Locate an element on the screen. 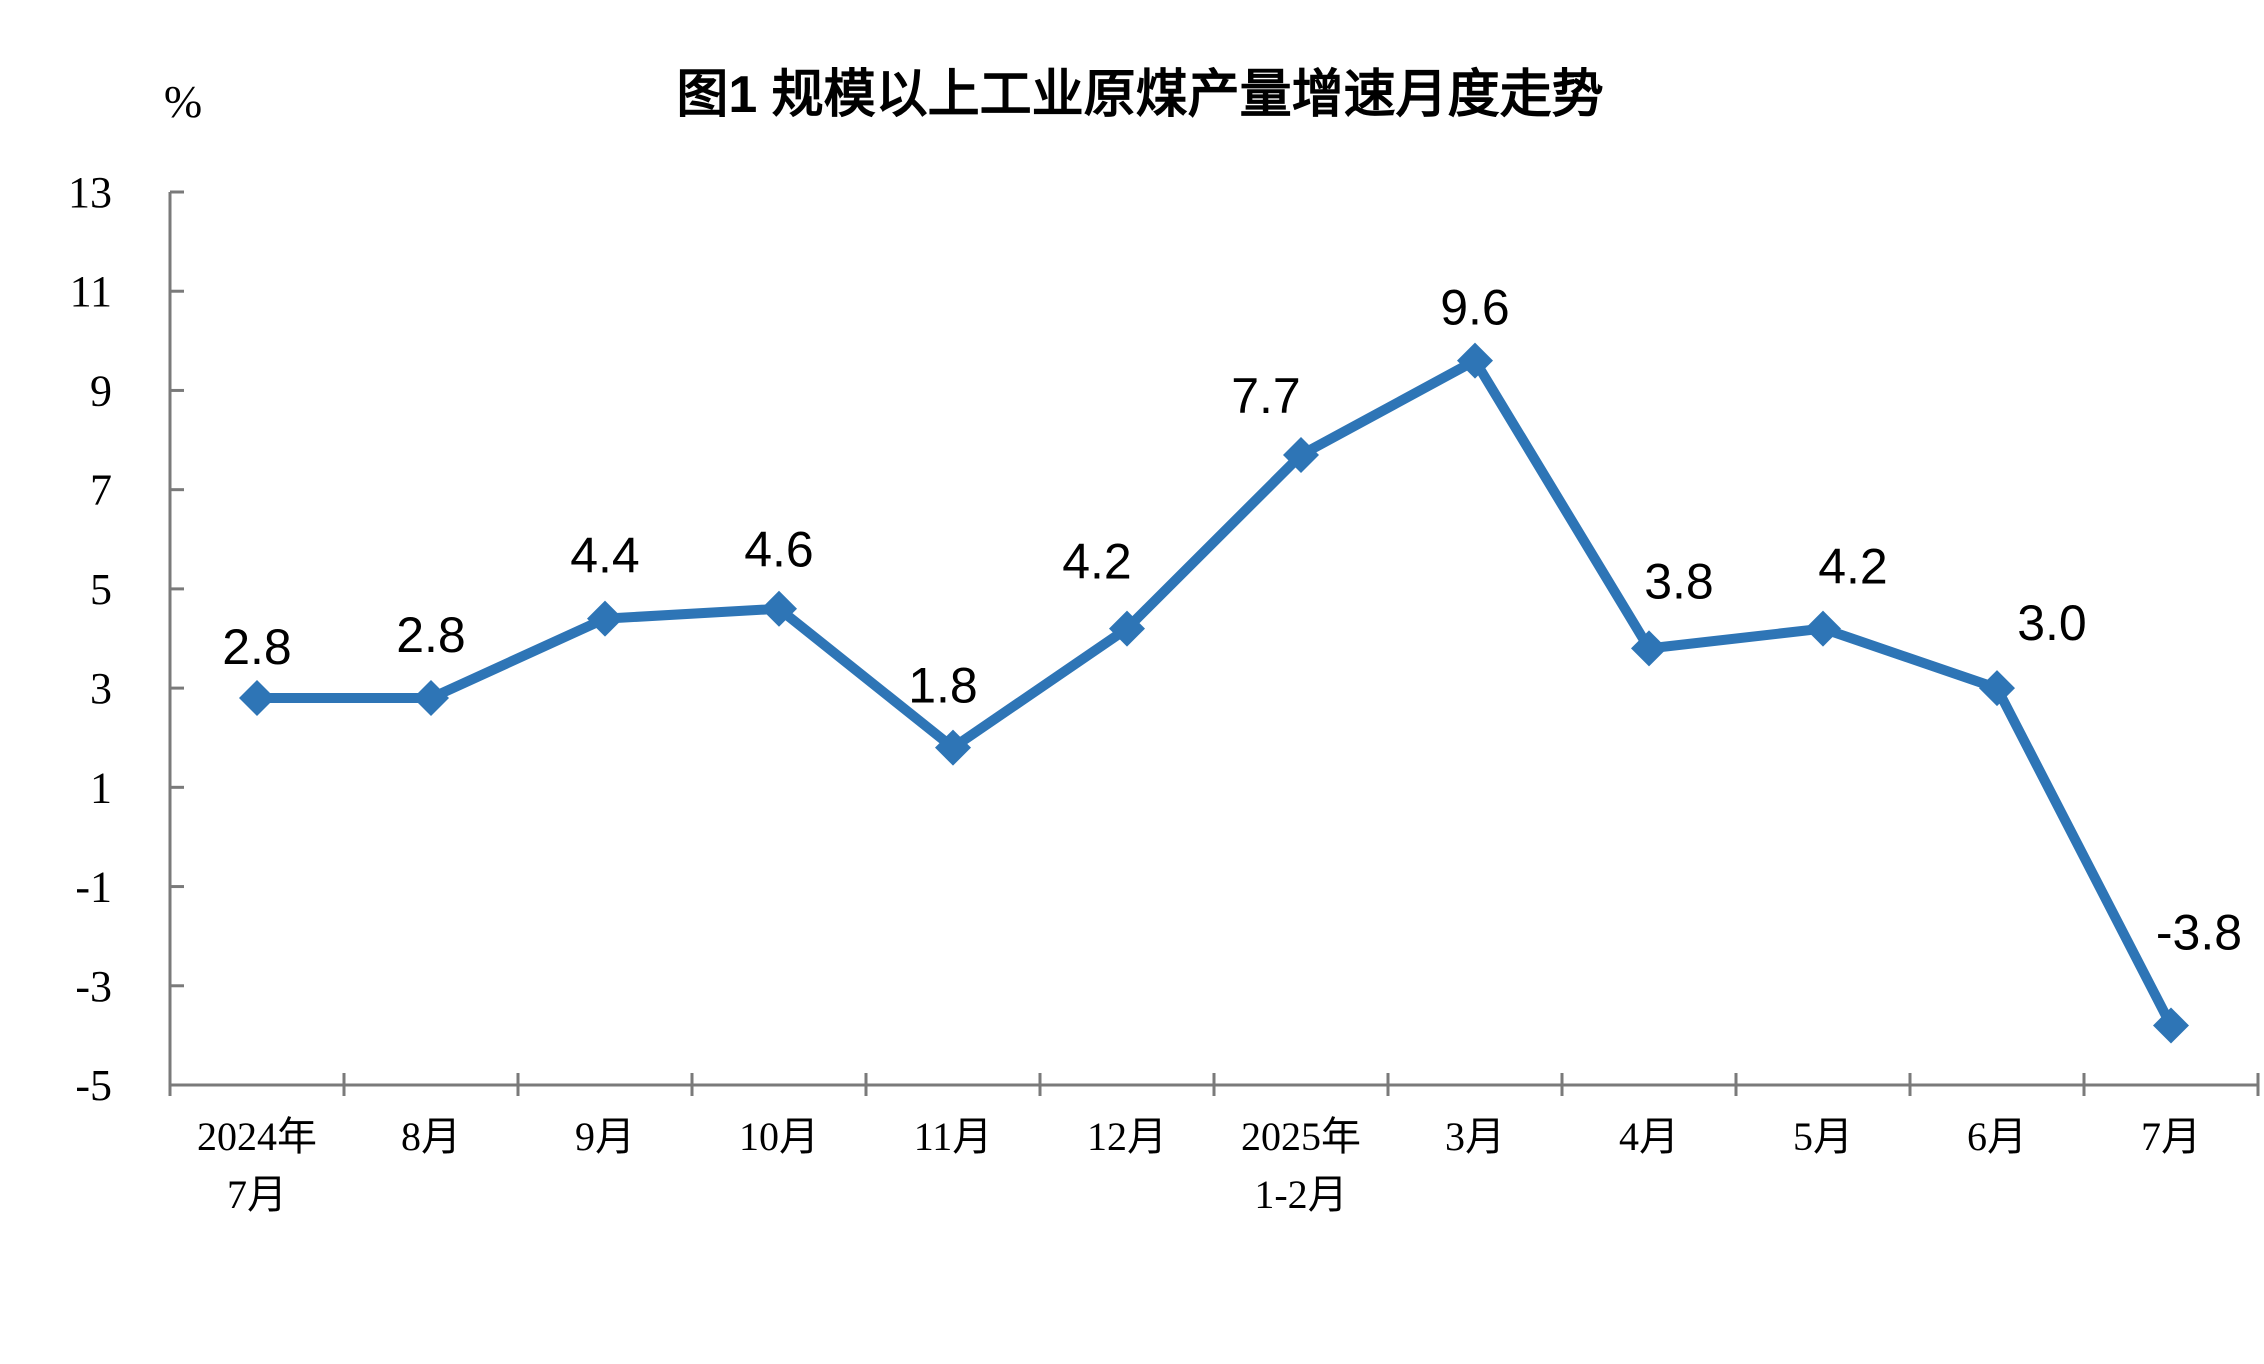  x-category-label: 1-2月 is located at coordinates (1300, 1194).